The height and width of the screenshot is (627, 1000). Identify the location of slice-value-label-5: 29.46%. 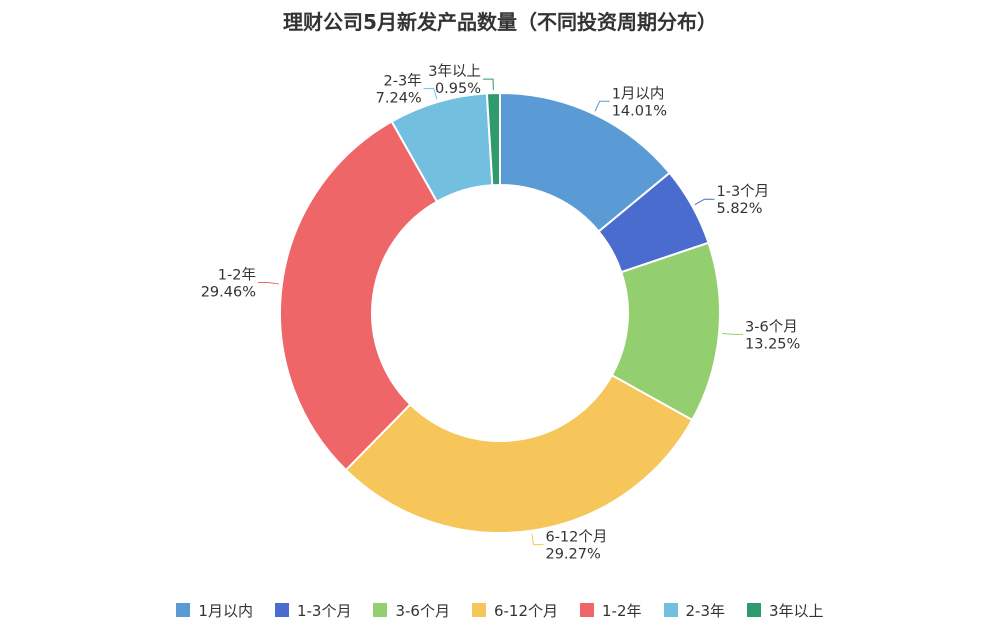
(228, 293).